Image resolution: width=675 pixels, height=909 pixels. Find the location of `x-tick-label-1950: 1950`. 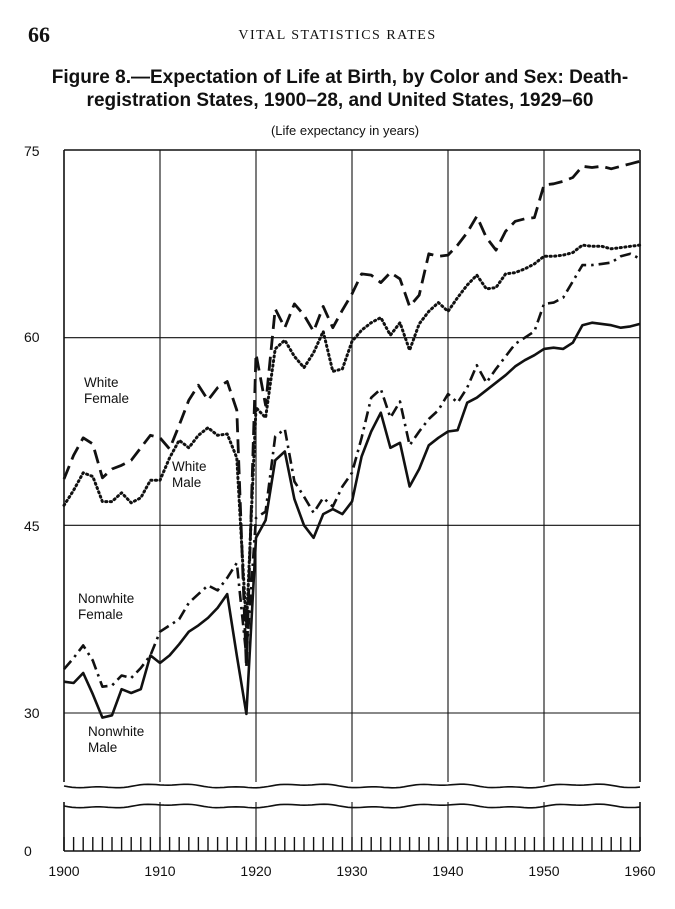

x-tick-label-1950: 1950 is located at coordinates (543, 871).